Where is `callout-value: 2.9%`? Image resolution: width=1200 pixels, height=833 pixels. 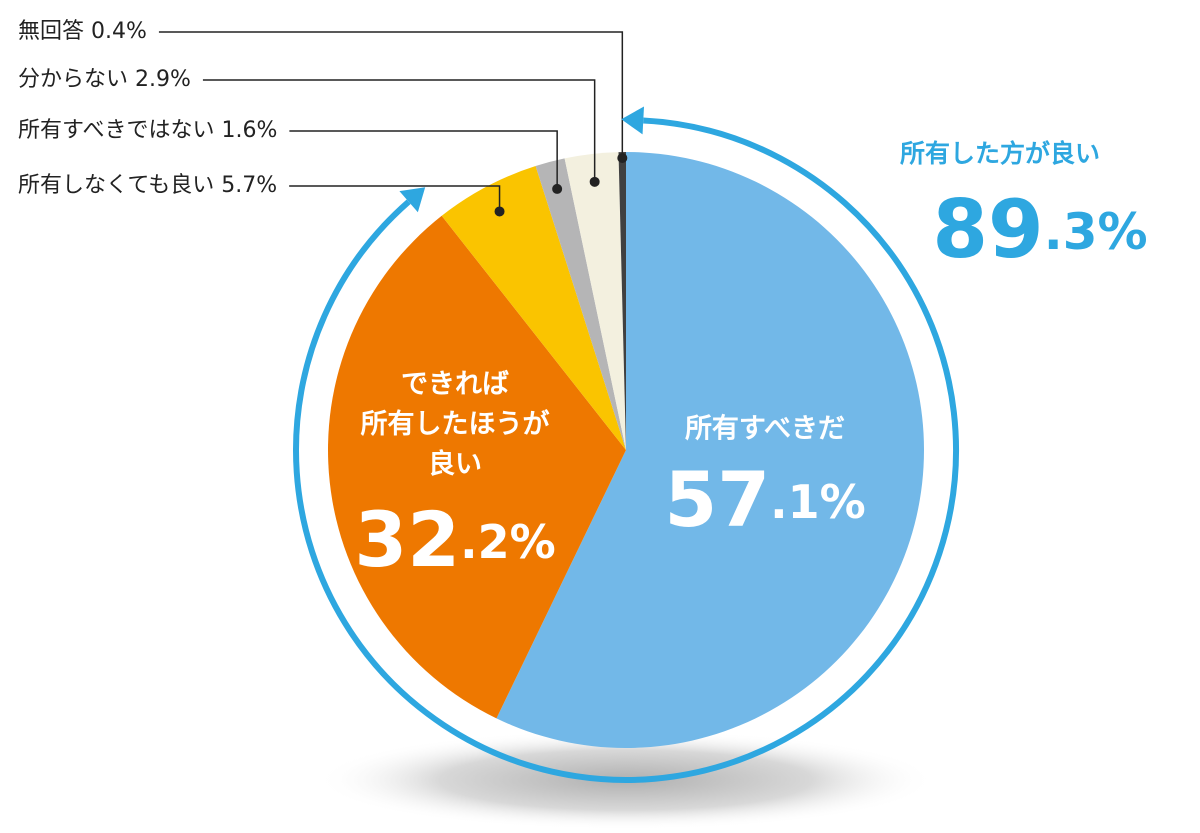 callout-value: 2.9% is located at coordinates (163, 79).